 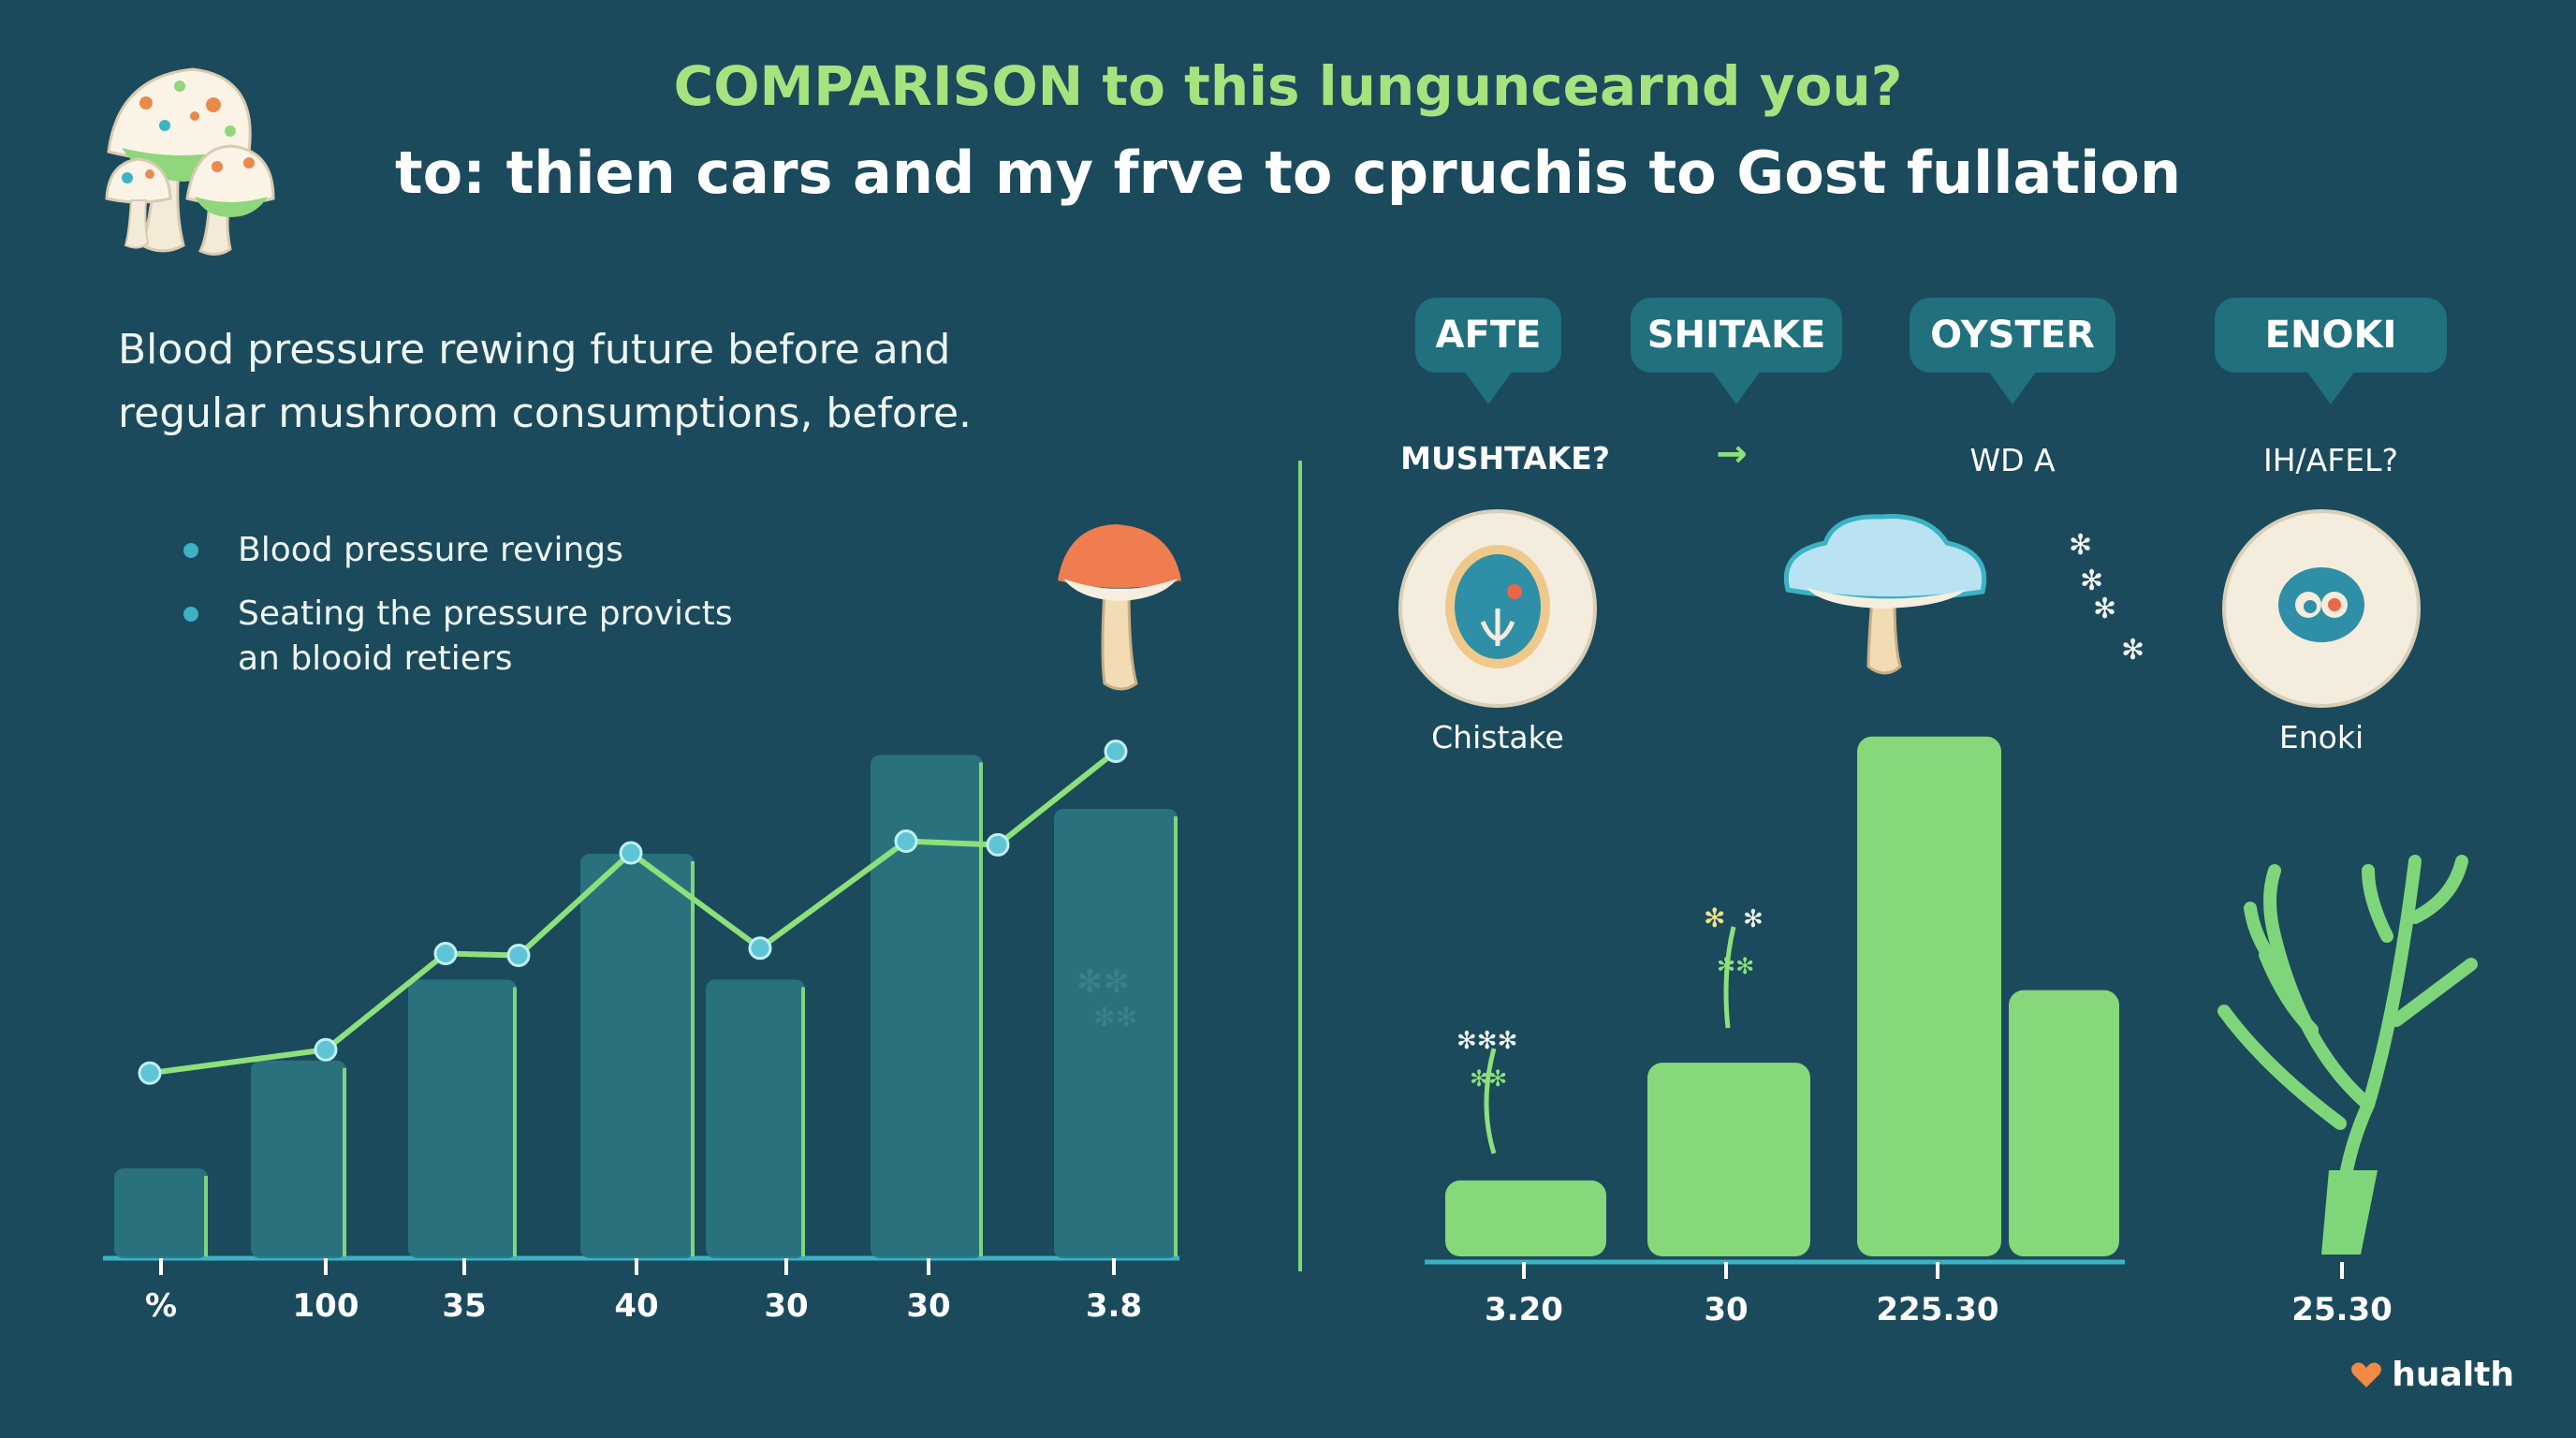 I want to click on orange-mushroom-icon, so click(x=1119, y=607).